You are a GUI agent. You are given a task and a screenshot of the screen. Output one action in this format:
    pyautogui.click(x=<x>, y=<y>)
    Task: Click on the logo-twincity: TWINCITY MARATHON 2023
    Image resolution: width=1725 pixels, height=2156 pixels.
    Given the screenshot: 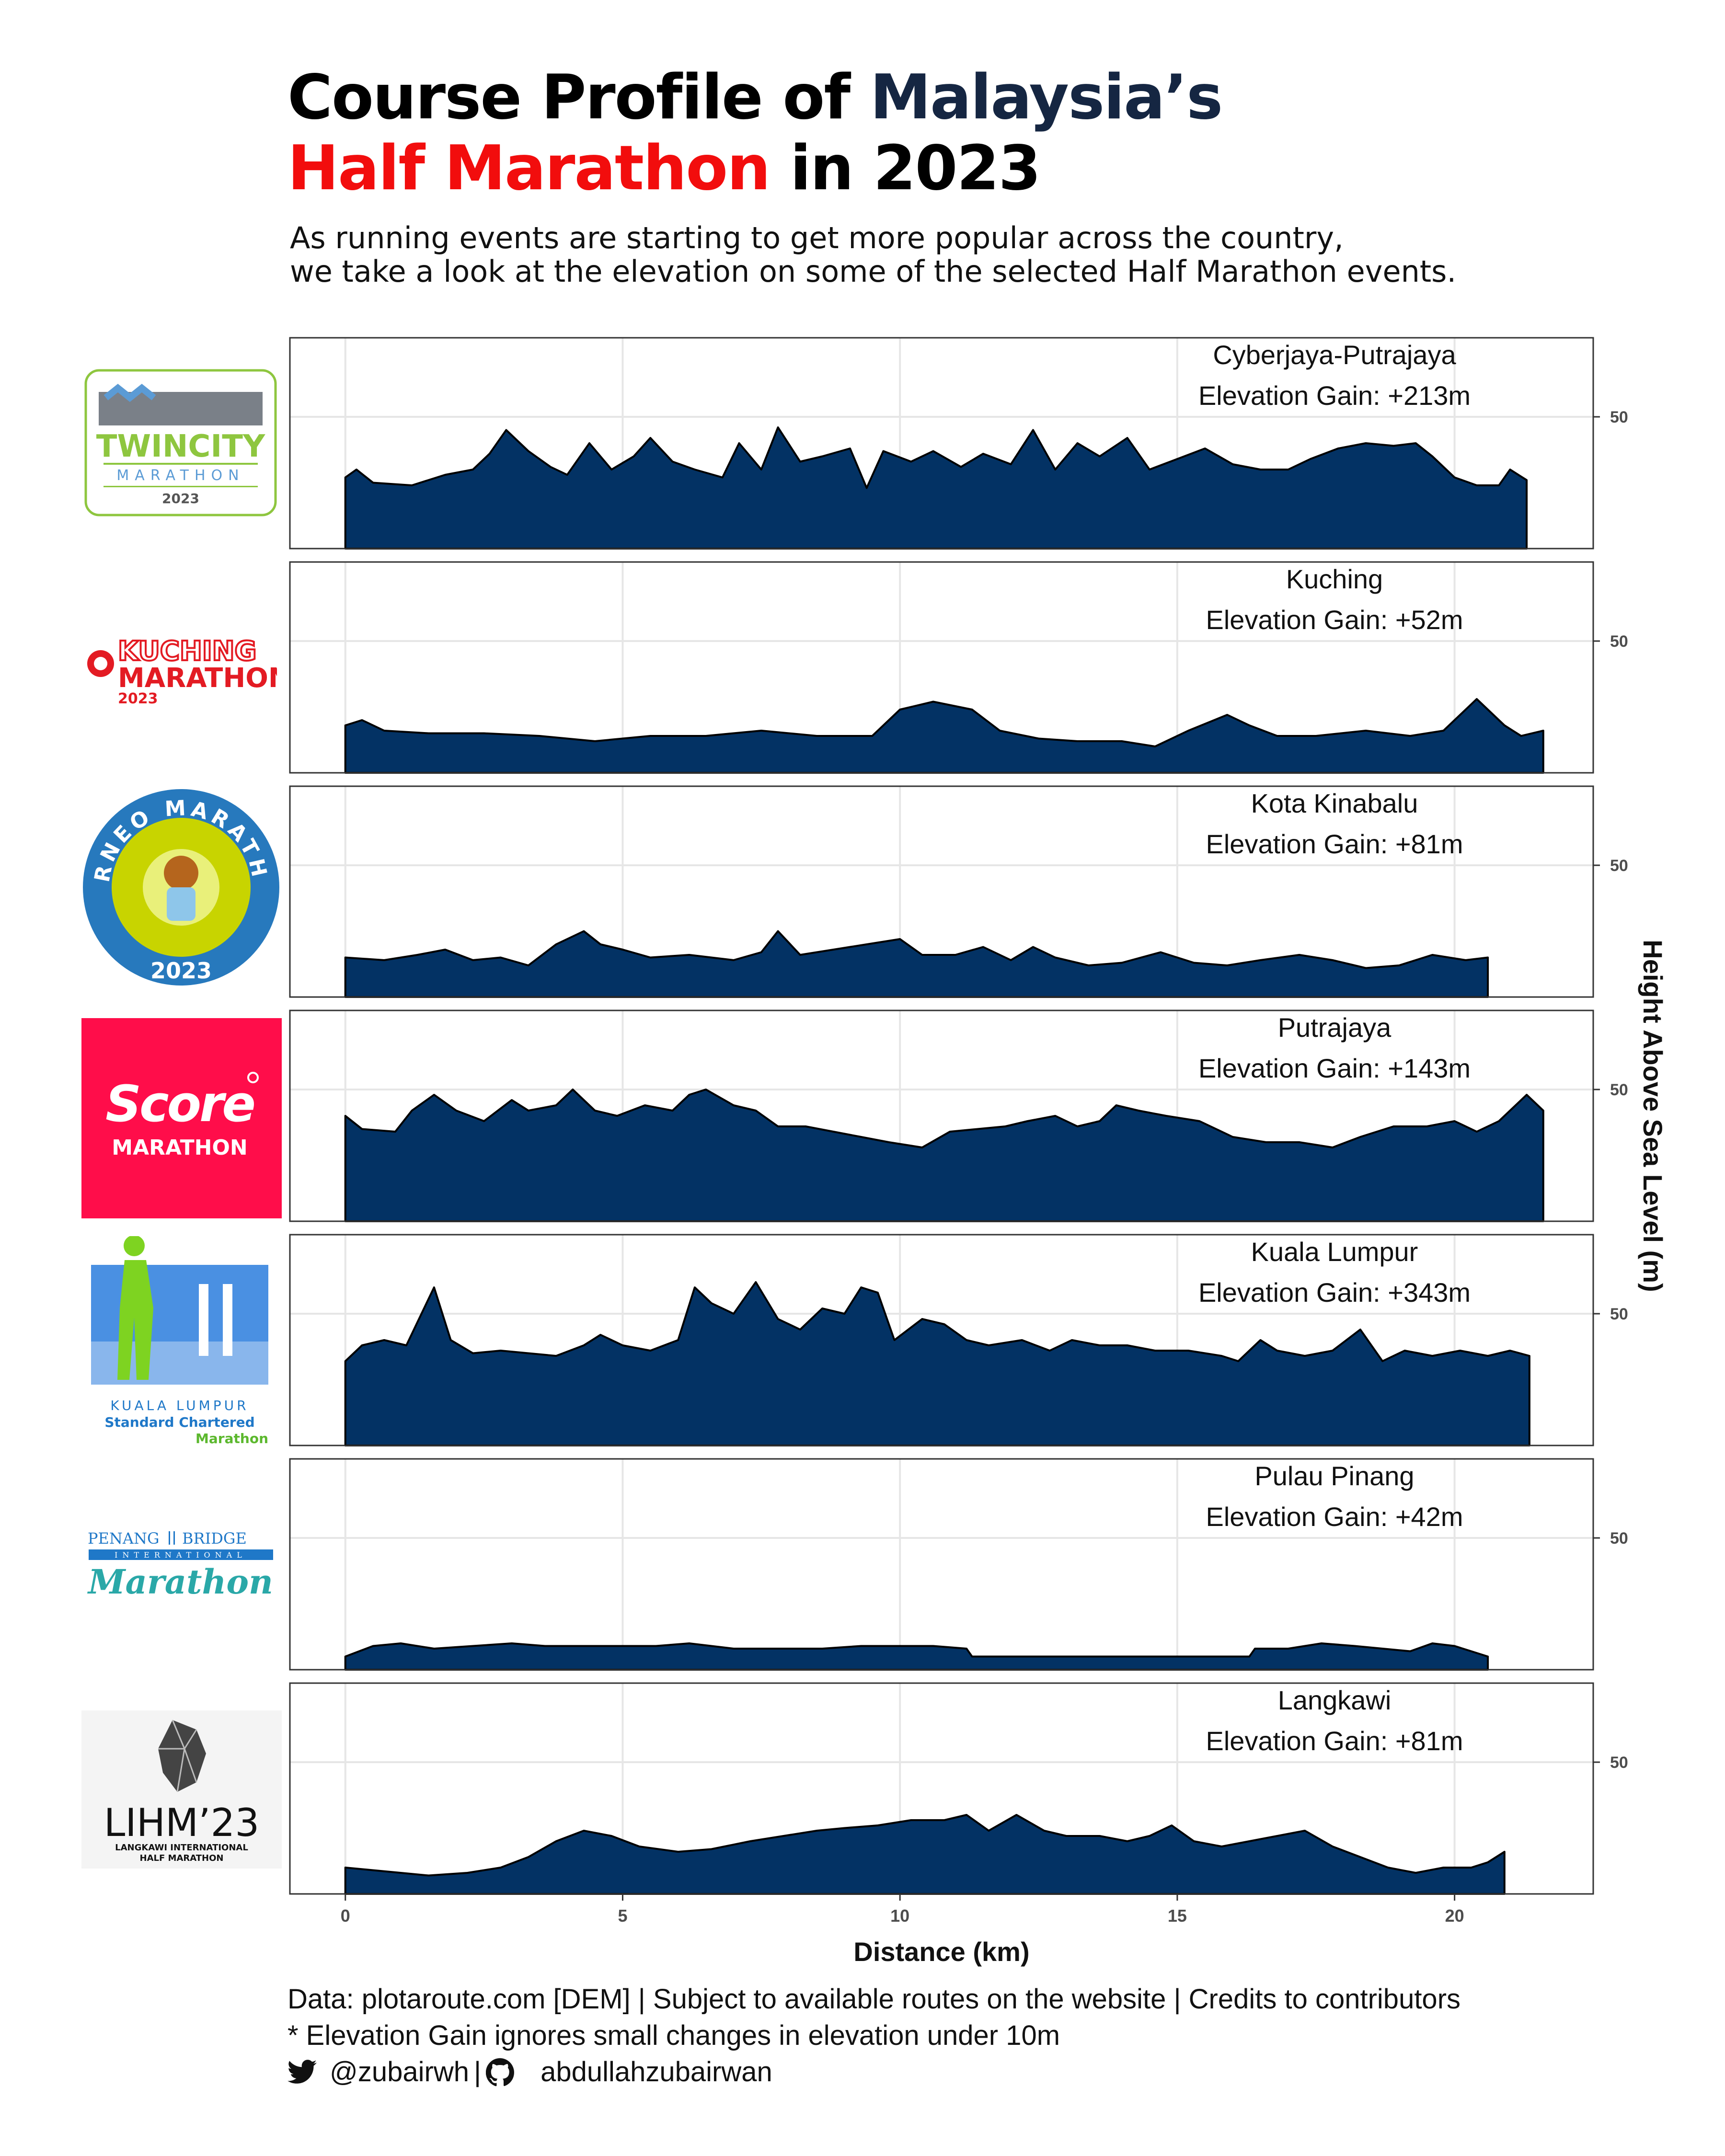 What is the action you would take?
    pyautogui.click(x=181, y=442)
    